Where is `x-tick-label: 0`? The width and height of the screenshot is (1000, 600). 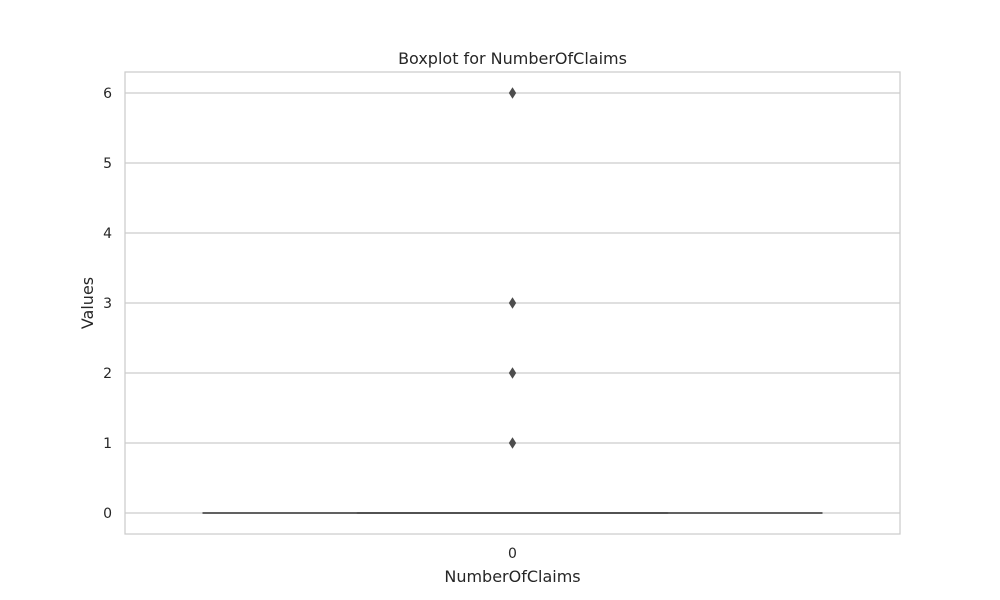 x-tick-label: 0 is located at coordinates (512, 554).